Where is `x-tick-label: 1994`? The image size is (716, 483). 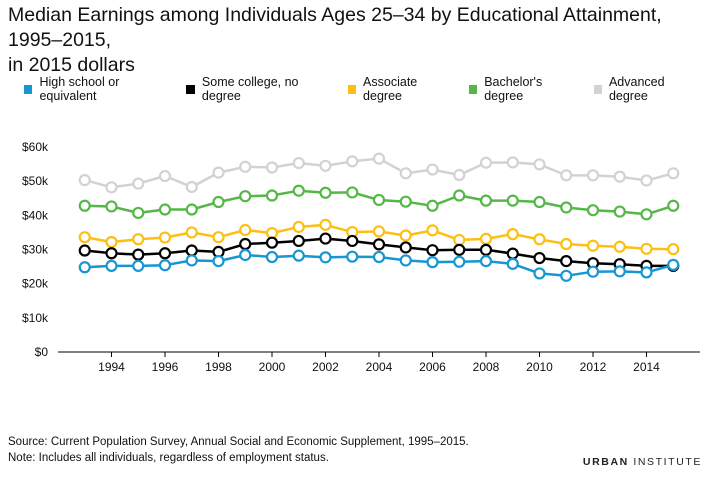
x-tick-label: 1994 is located at coordinates (111, 367).